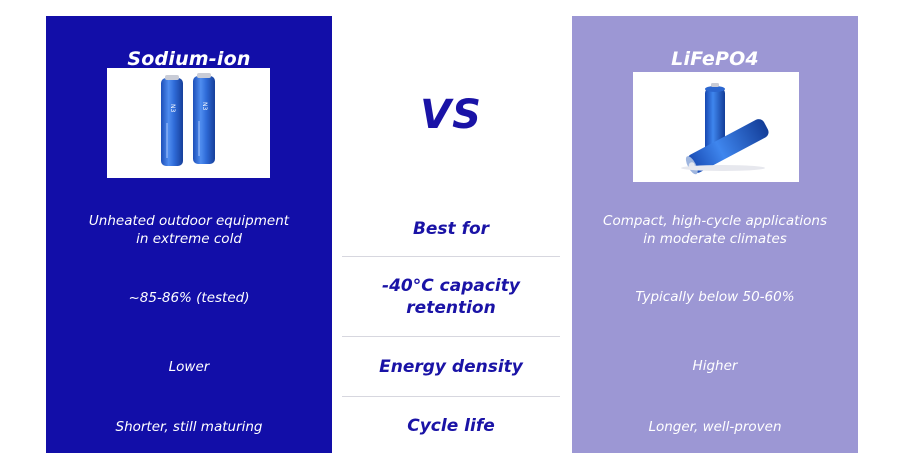  I want to click on sodium-ion-battery-image: N3 N3, so click(188, 123).